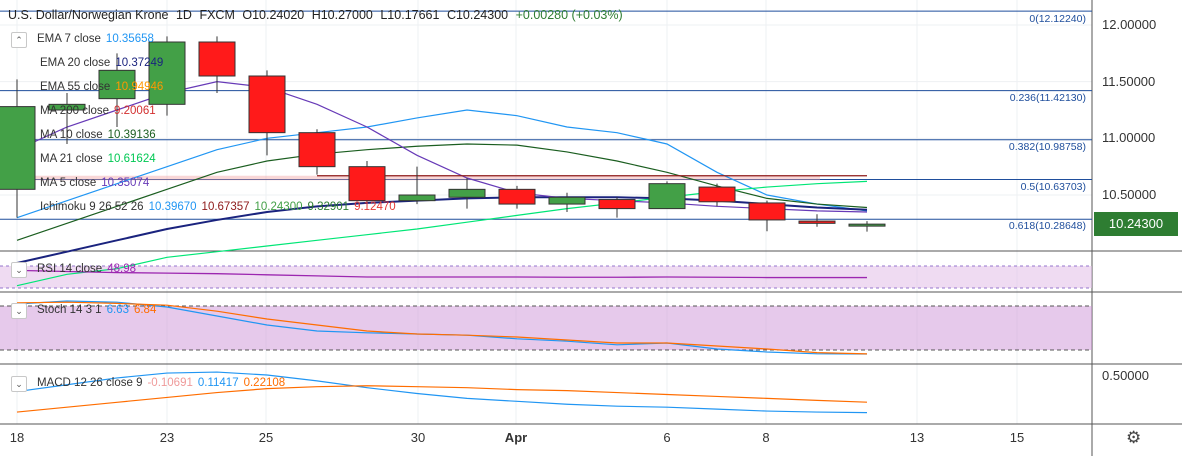  Describe the element at coordinates (1134, 437) in the screenshot. I see `gear-icon: ⚙` at that location.